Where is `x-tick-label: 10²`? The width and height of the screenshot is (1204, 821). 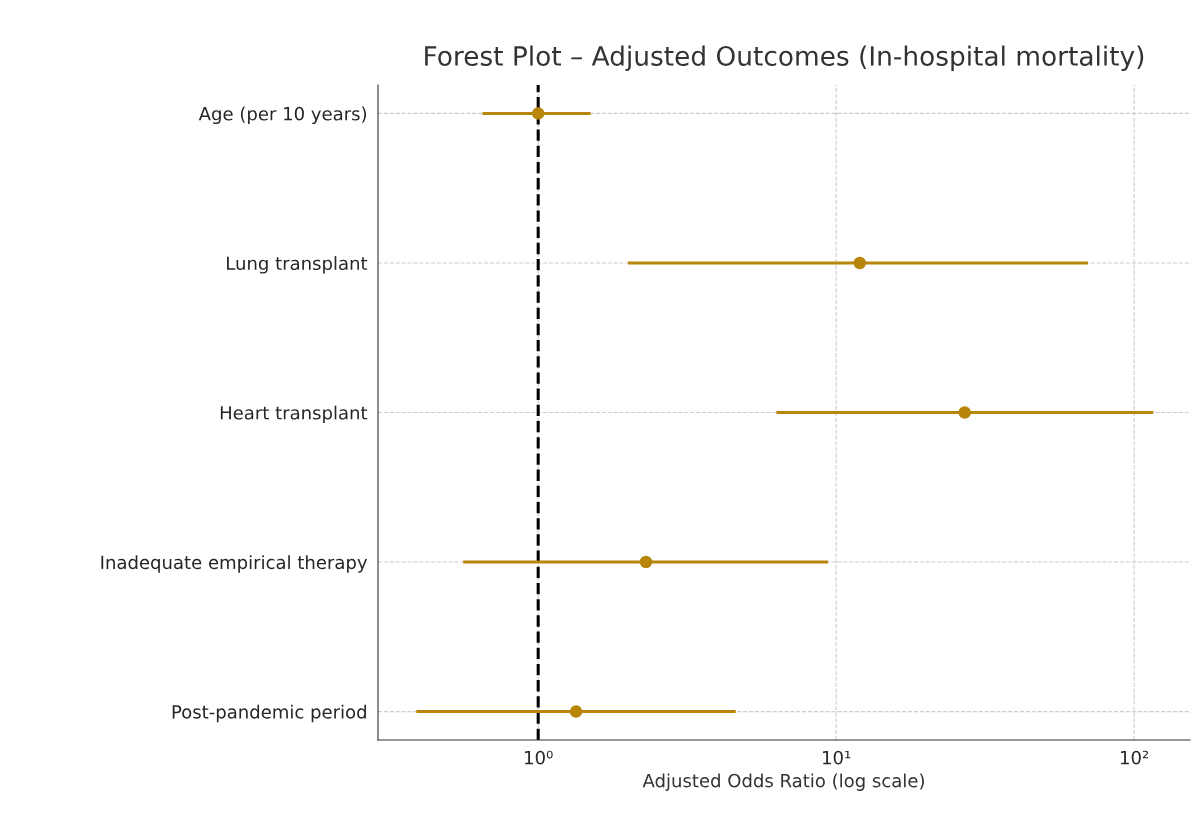
x-tick-label: 10² is located at coordinates (1135, 757).